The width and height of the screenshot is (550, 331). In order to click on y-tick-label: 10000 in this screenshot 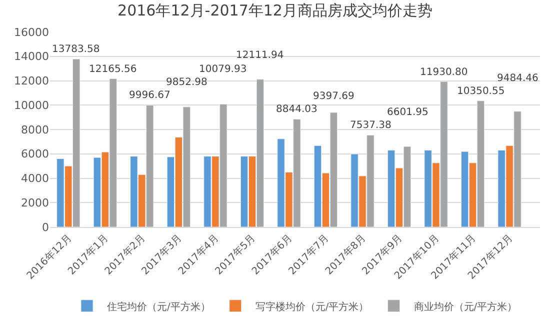, I will do `click(31, 105)`.